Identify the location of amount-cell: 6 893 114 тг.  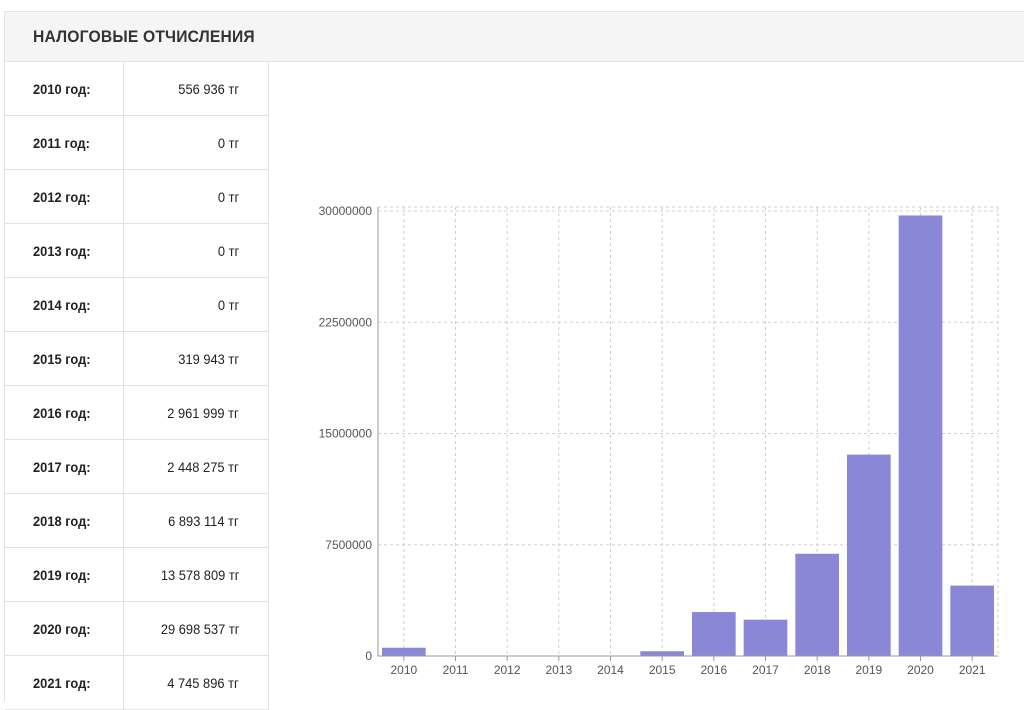
(197, 520).